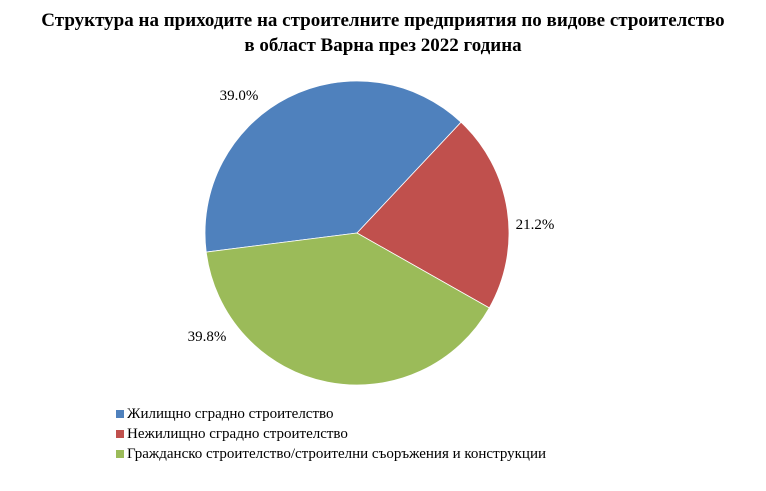  I want to click on legend-label-non-residential: Нежилищно сградно строителство, so click(237, 434).